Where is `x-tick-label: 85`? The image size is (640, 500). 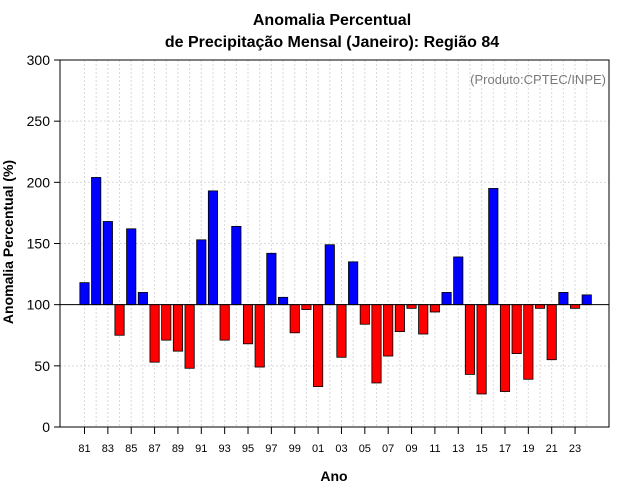
x-tick-label: 85 is located at coordinates (131, 449).